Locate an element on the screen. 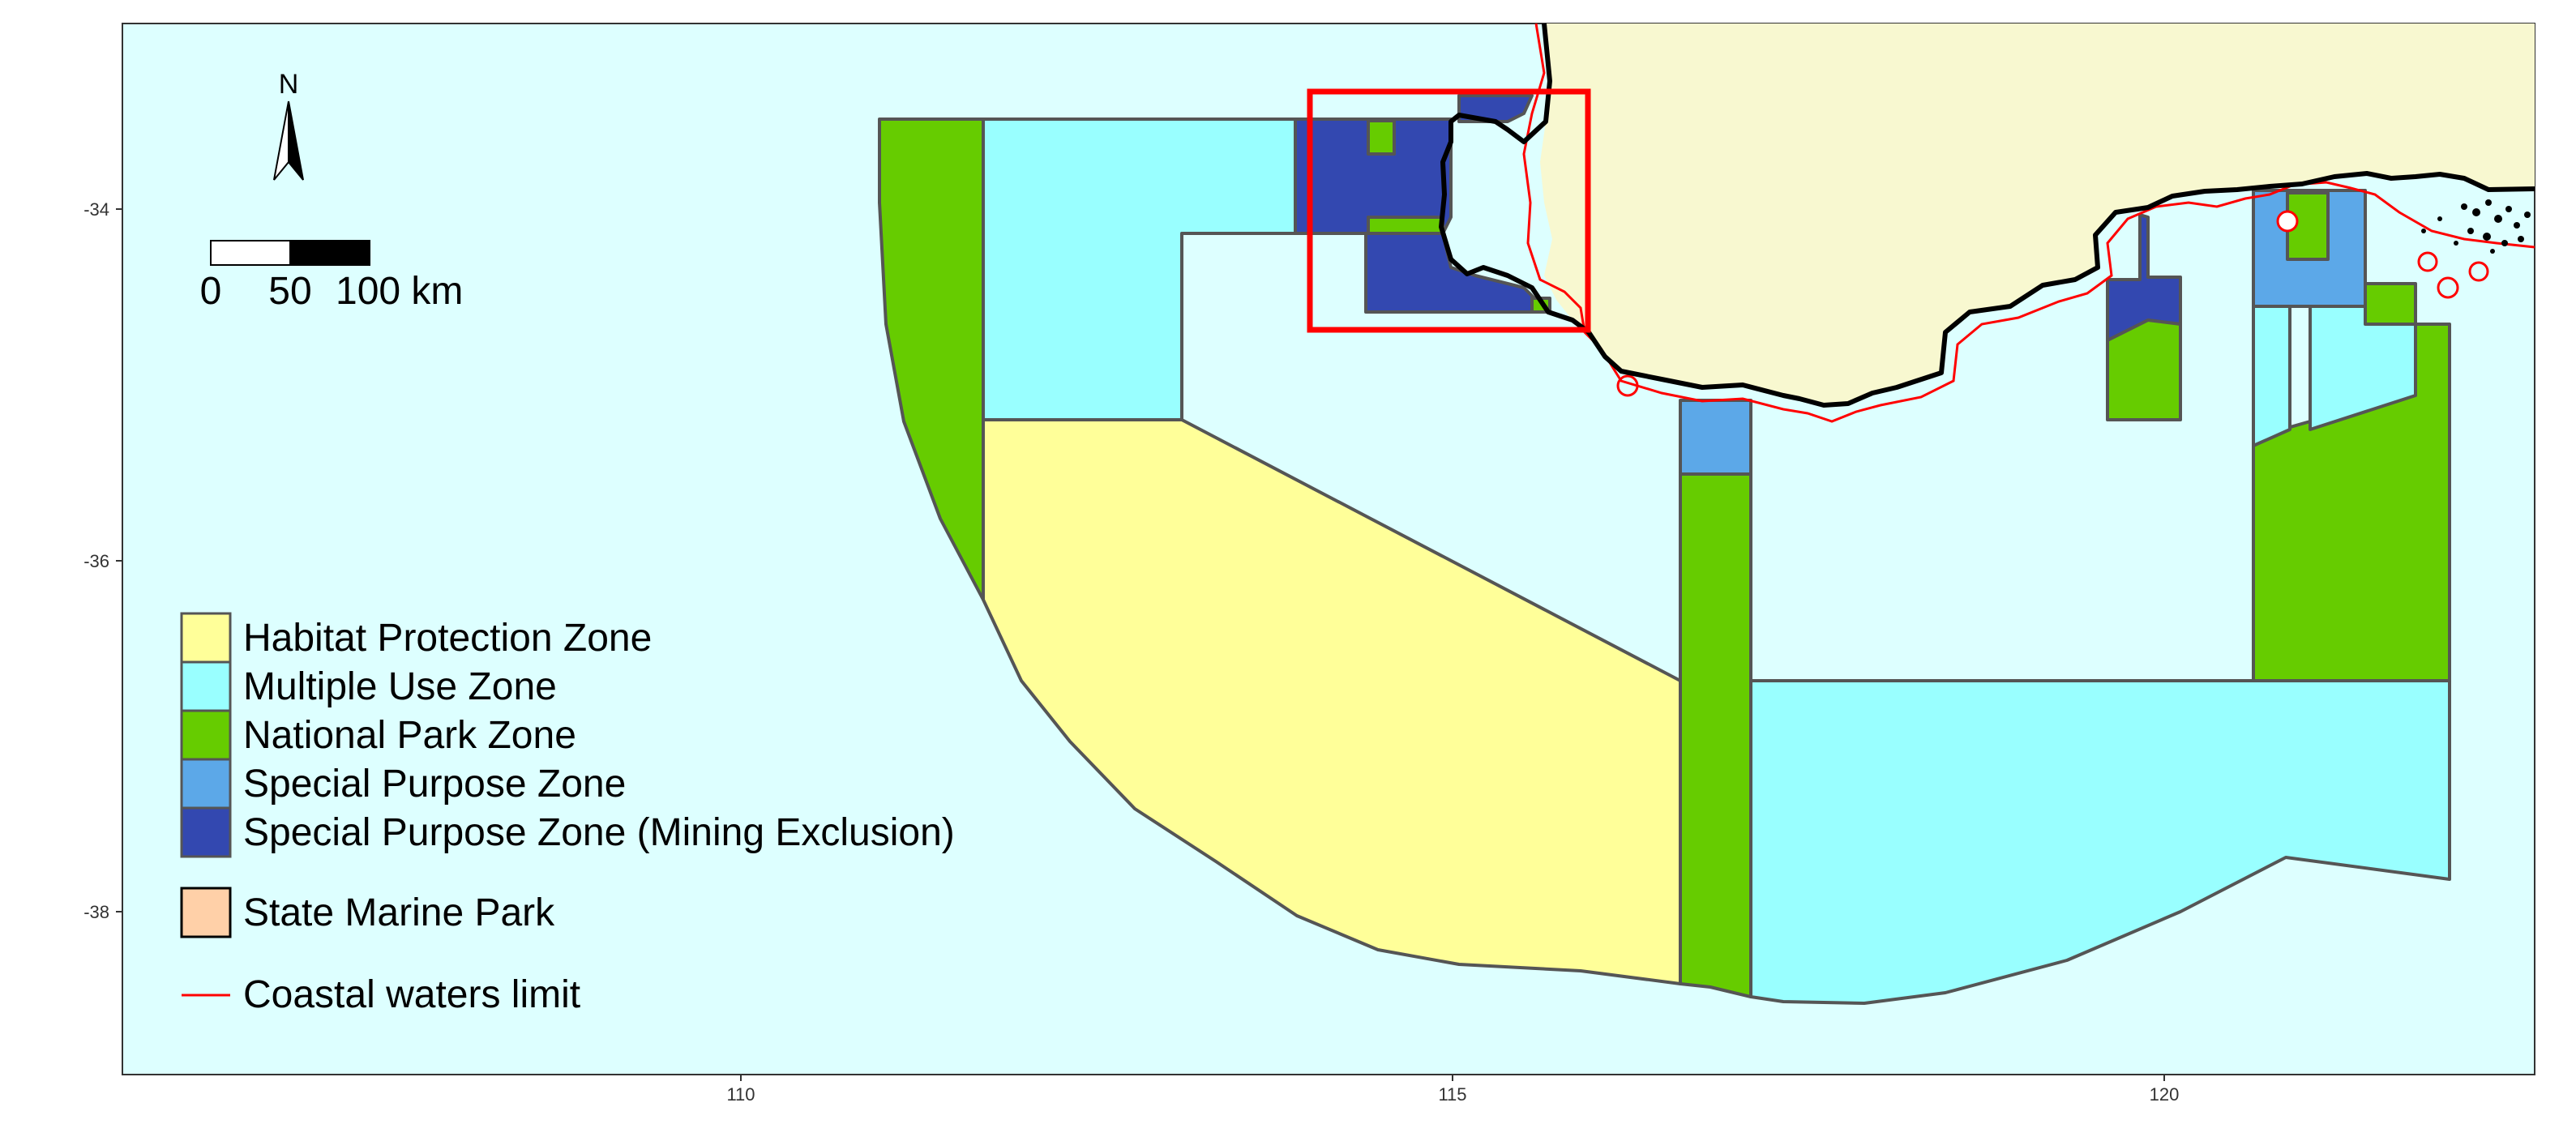 The width and height of the screenshot is (2576, 1124). y-tick-label: -34 is located at coordinates (96, 209).